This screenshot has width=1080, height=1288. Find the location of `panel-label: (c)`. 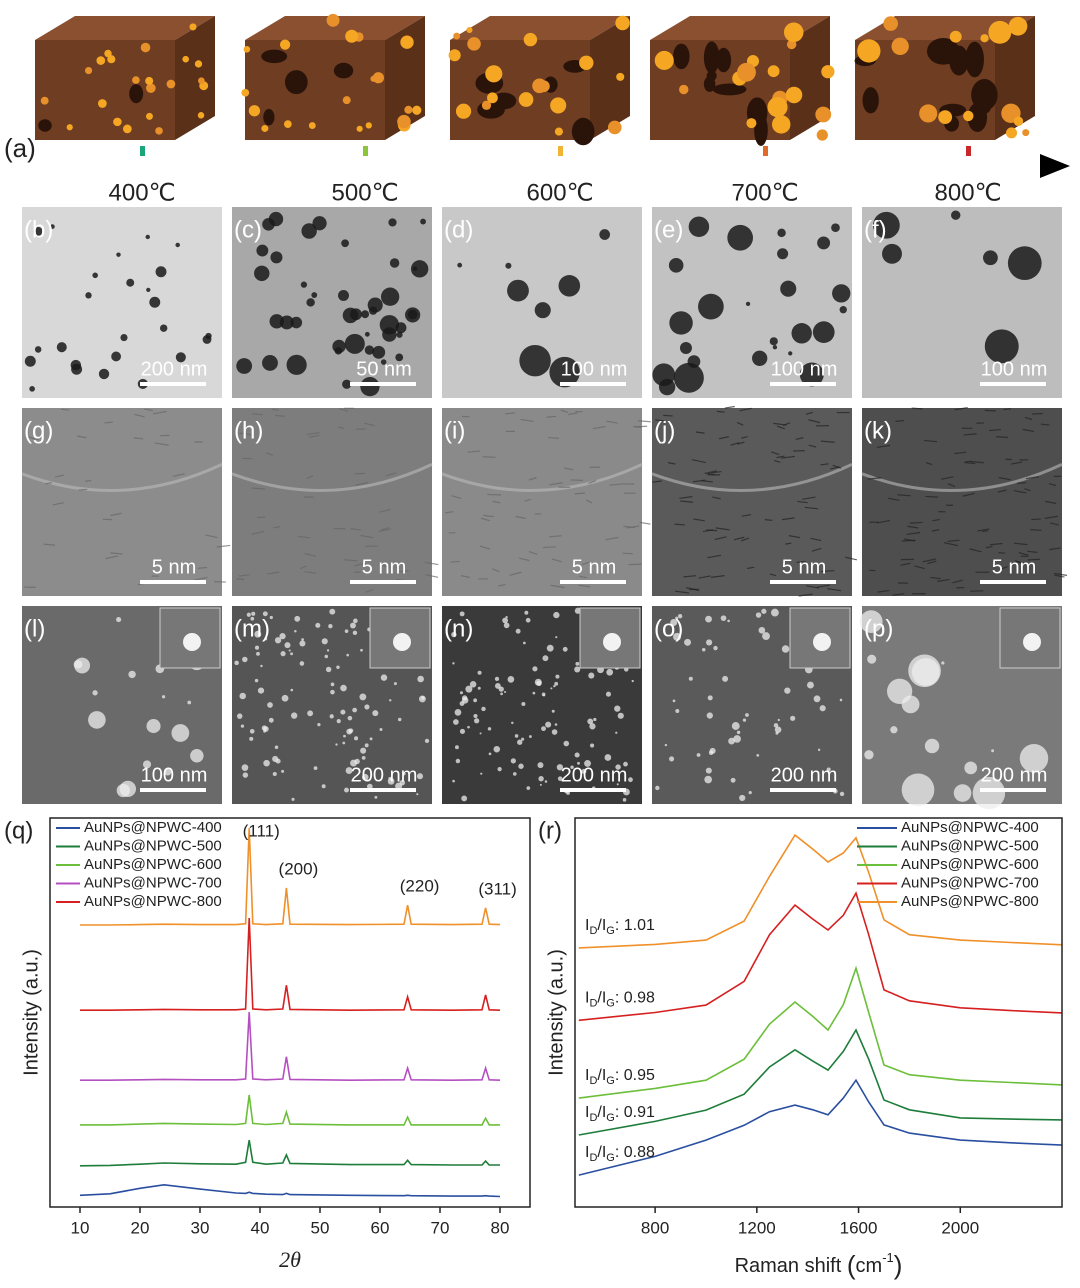

panel-label: (c) is located at coordinates (248, 229).